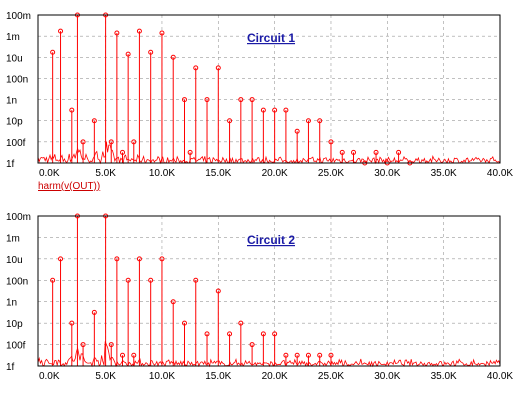 The width and height of the screenshot is (520, 410). Describe the element at coordinates (271, 240) in the screenshot. I see `chart-title: Circuit 2` at that location.